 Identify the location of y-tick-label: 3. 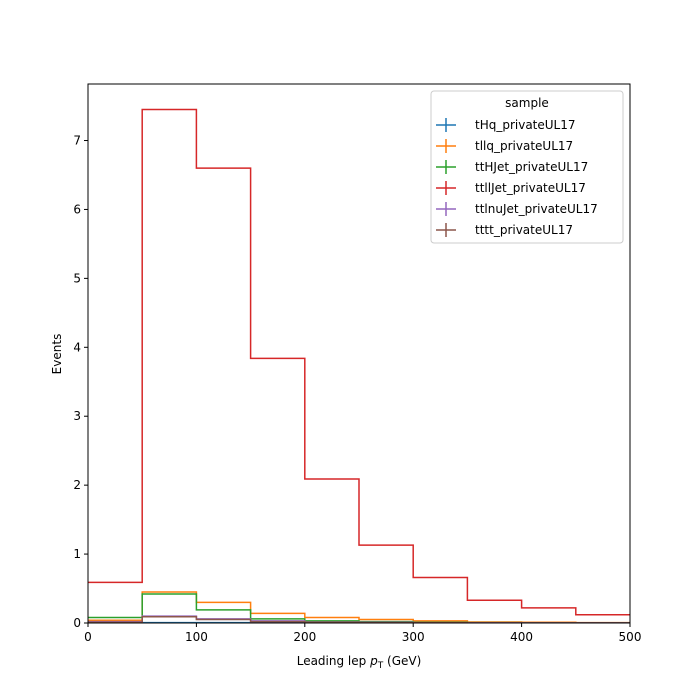
(77, 416).